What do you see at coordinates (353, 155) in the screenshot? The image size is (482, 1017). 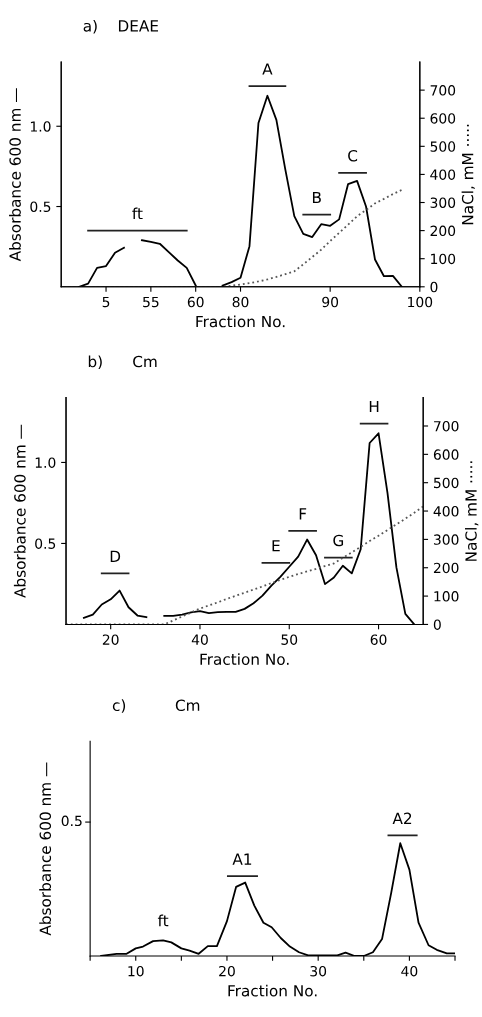 I see `series-label: C` at bounding box center [353, 155].